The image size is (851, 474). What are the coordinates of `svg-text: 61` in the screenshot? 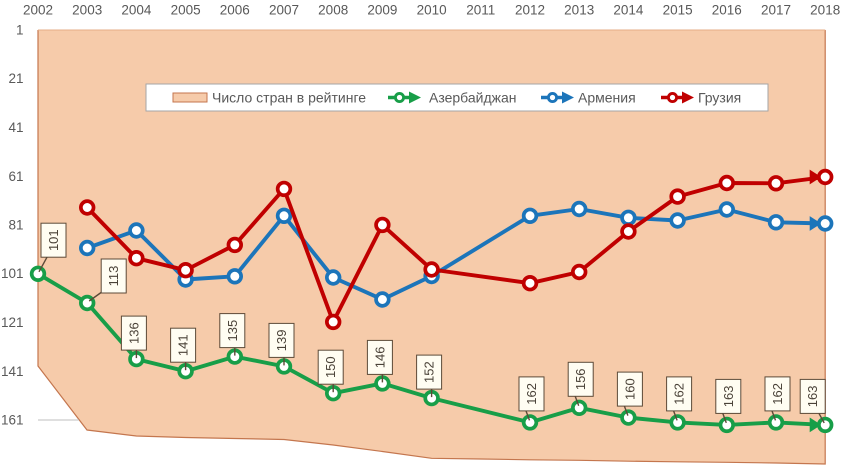 It's located at (15, 176).